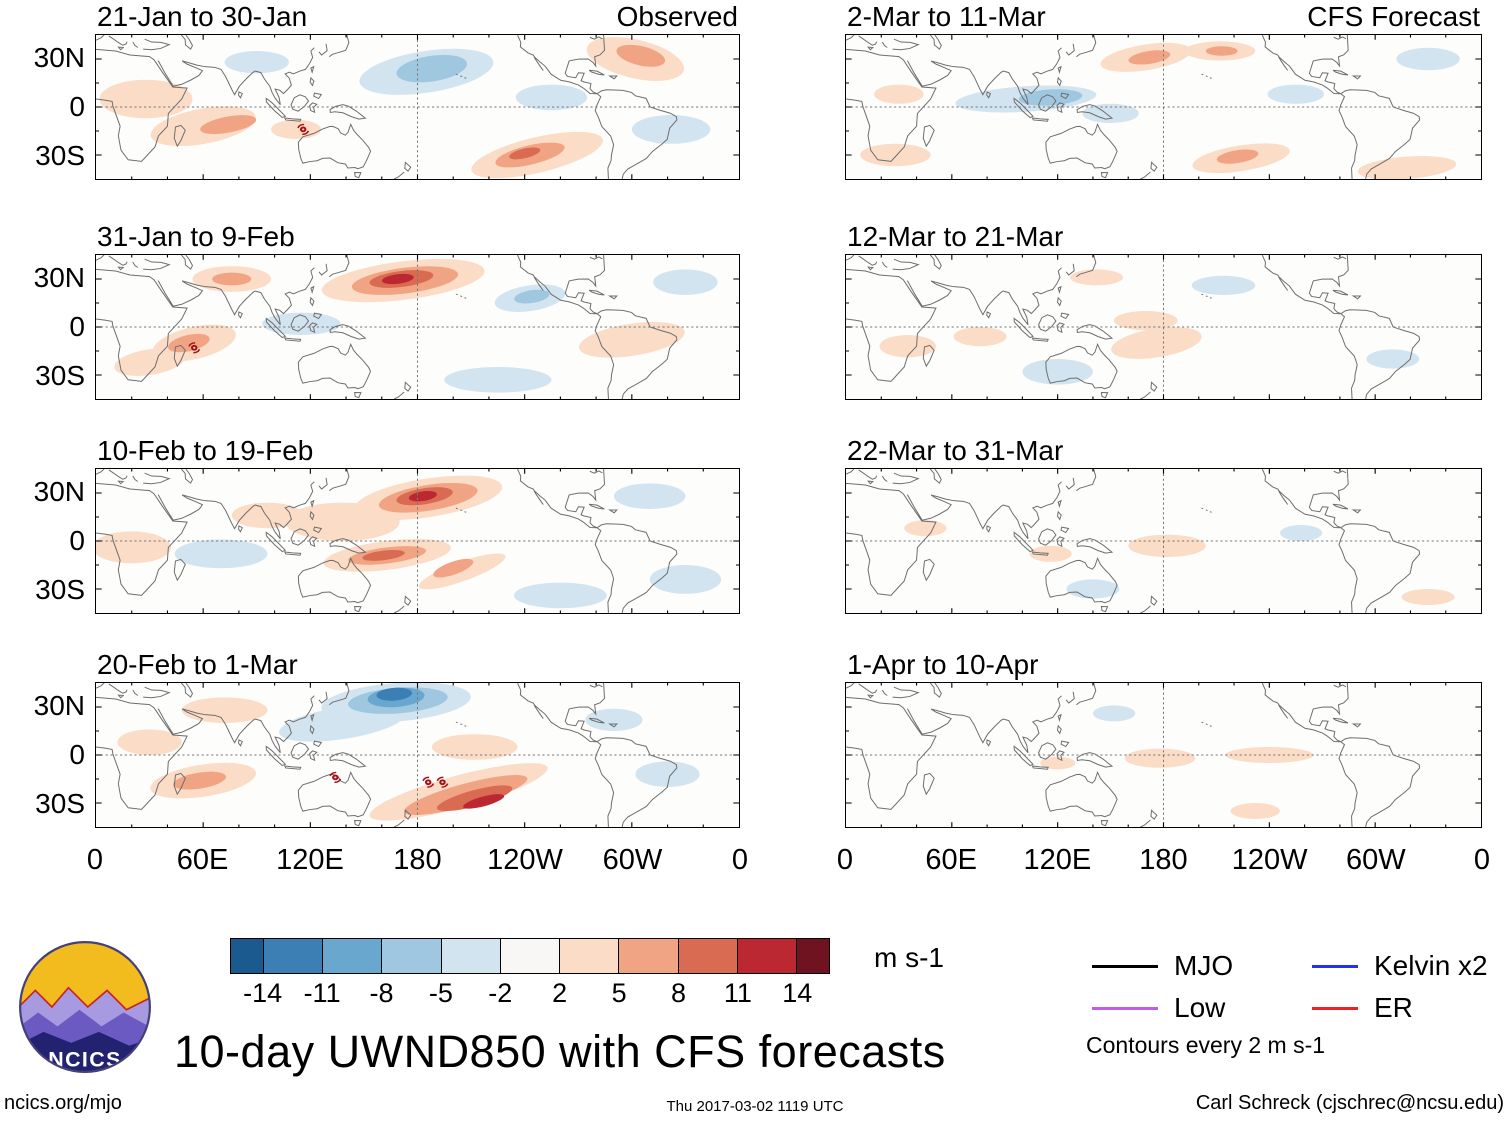 This screenshot has width=1510, height=1121. Describe the element at coordinates (525, 860) in the screenshot. I see `x-axis-label: 120W` at that location.